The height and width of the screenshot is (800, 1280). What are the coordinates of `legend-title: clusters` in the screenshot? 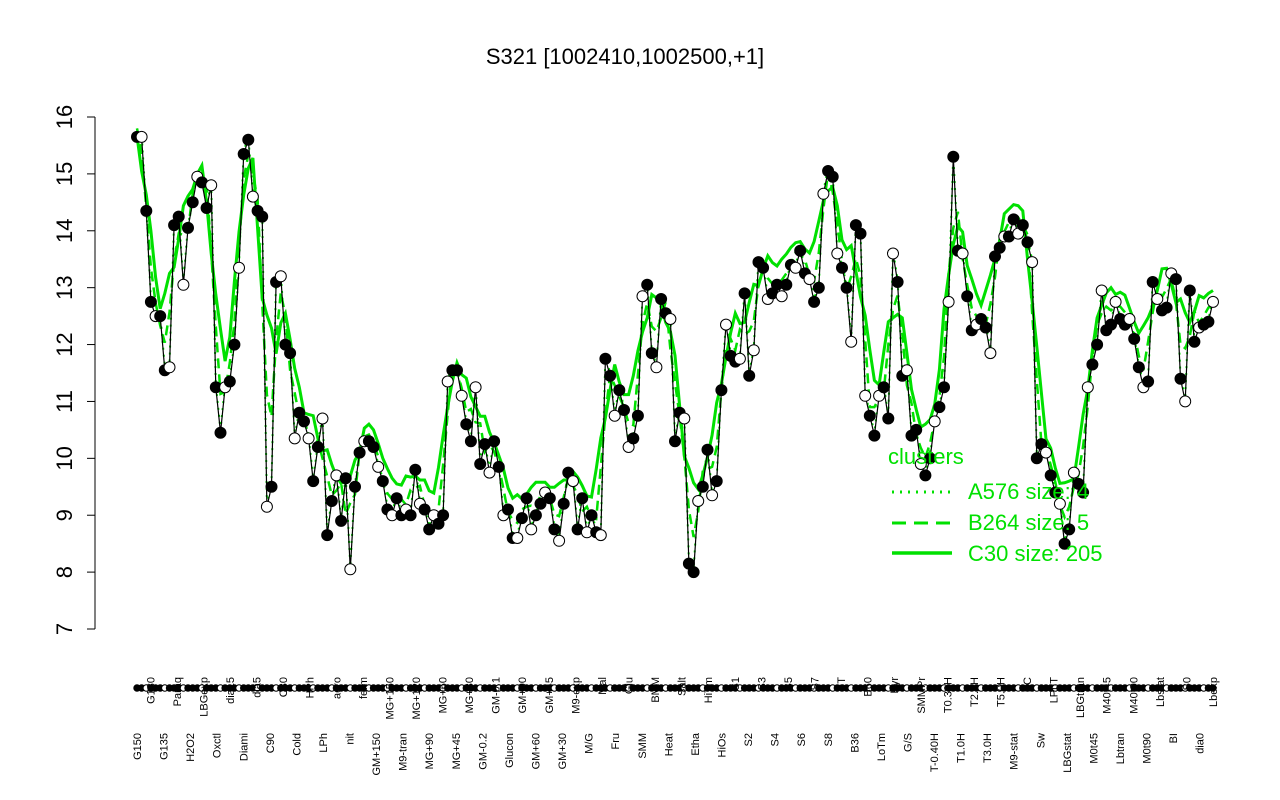 It's located at (926, 456).